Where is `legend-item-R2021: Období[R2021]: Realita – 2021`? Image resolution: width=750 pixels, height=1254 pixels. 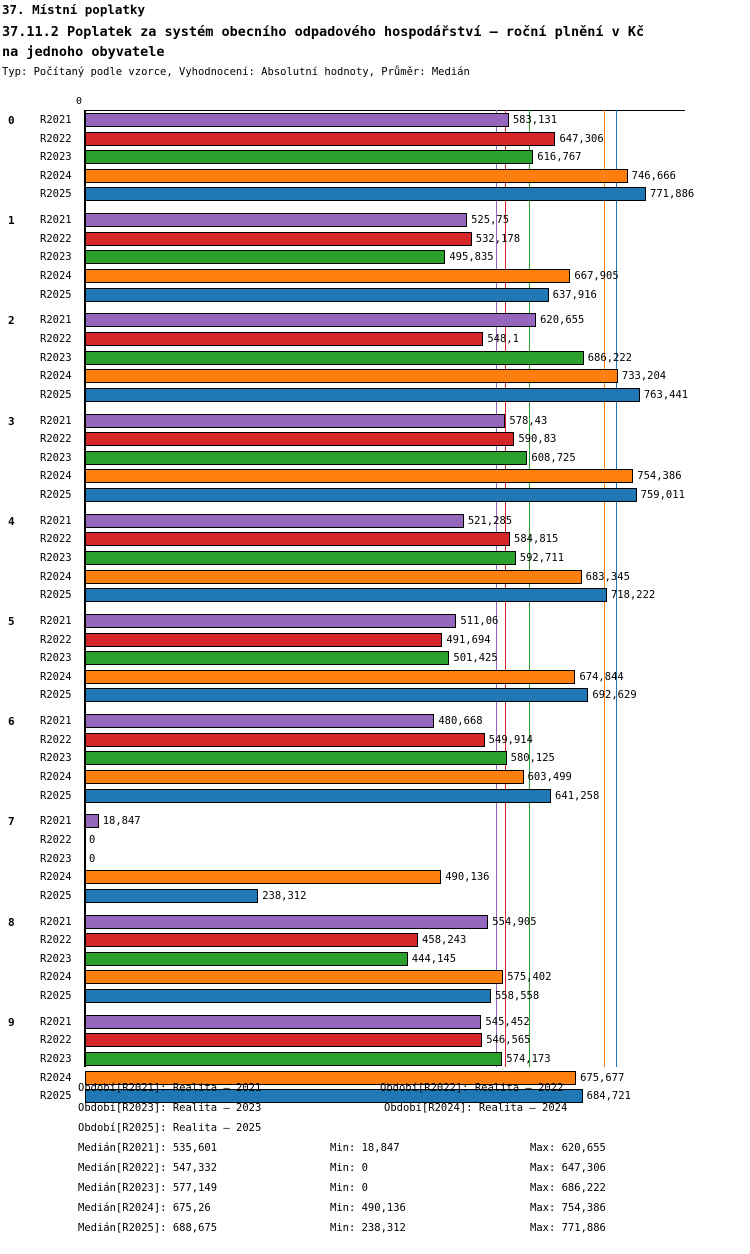 legend-item-R2021: Období[R2021]: Realita – 2021 is located at coordinates (170, 1088).